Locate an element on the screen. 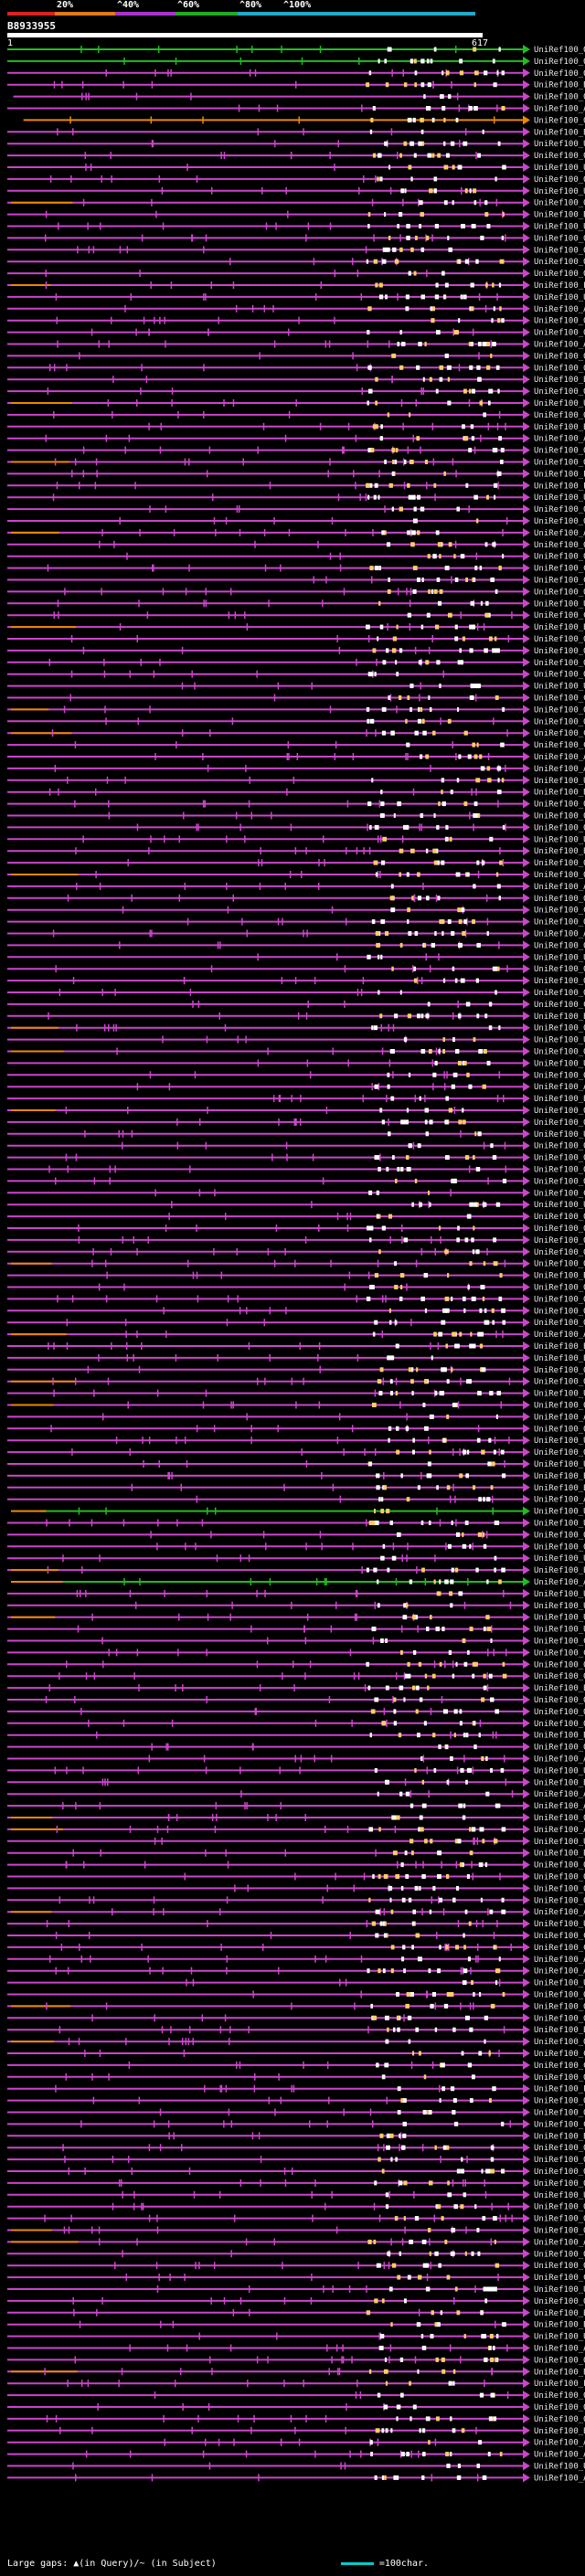 The image size is (585, 2576). hit-label: UniRef100_Q9M6T7 is located at coordinates (560, 875).